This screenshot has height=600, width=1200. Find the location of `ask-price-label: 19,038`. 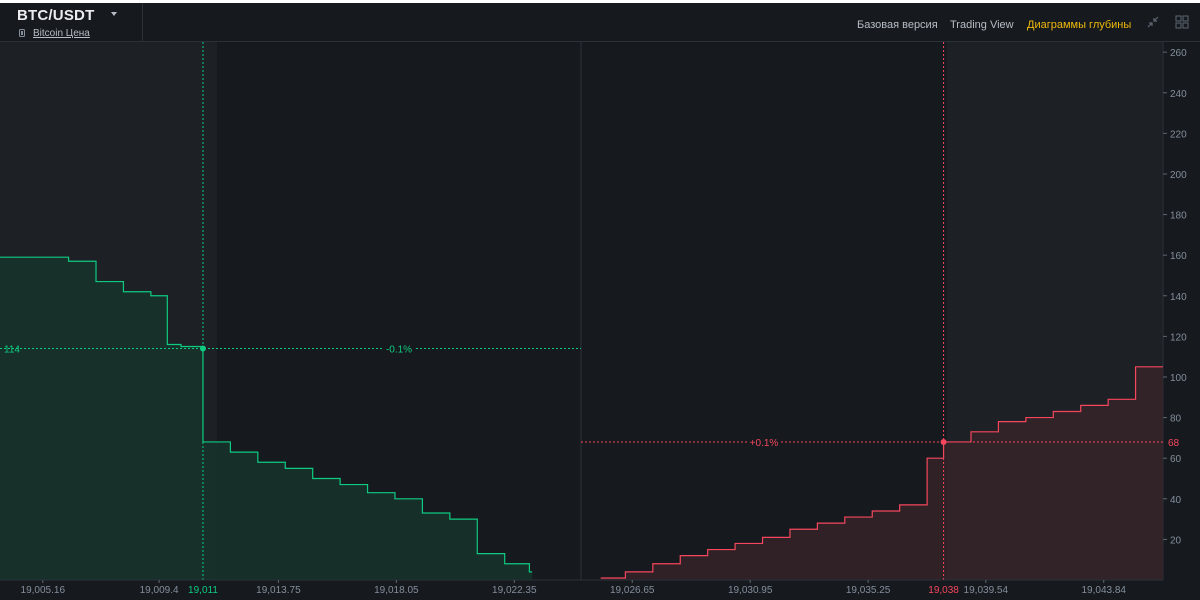

ask-price-label: 19,038 is located at coordinates (943, 590).